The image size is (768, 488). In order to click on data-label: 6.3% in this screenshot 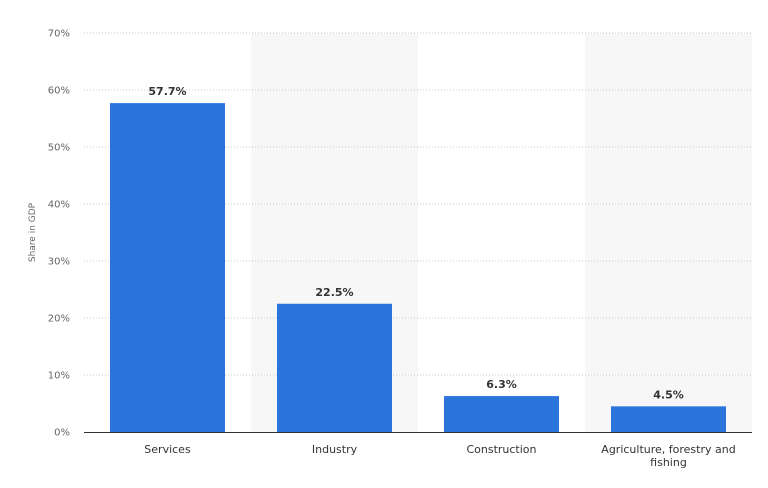, I will do `click(501, 384)`.